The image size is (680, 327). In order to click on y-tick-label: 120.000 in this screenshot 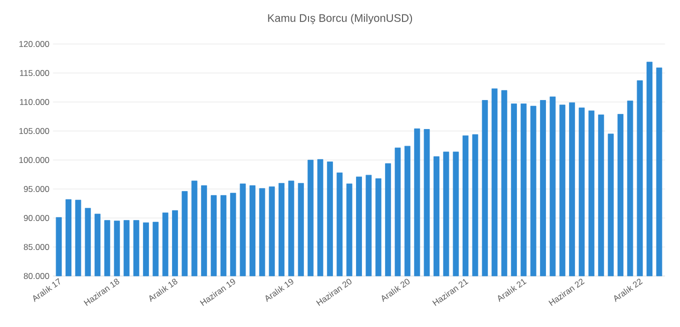, I will do `click(34, 44)`.